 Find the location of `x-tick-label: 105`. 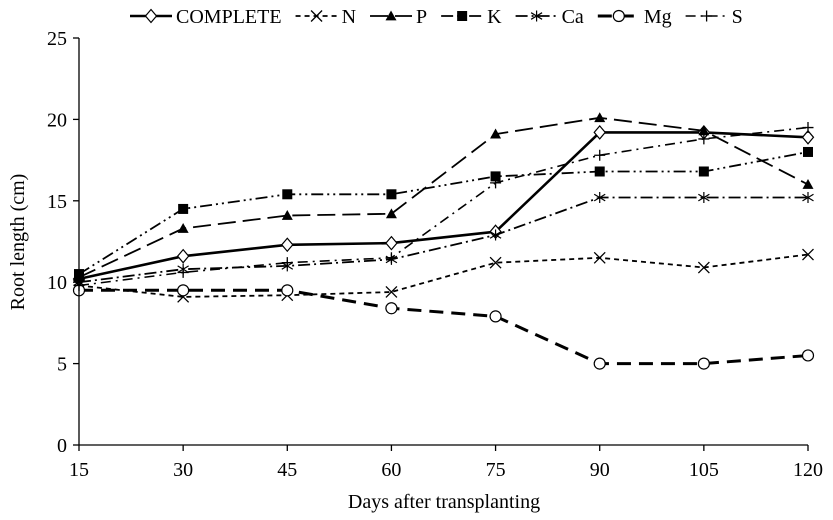

x-tick-label: 105 is located at coordinates (704, 470).